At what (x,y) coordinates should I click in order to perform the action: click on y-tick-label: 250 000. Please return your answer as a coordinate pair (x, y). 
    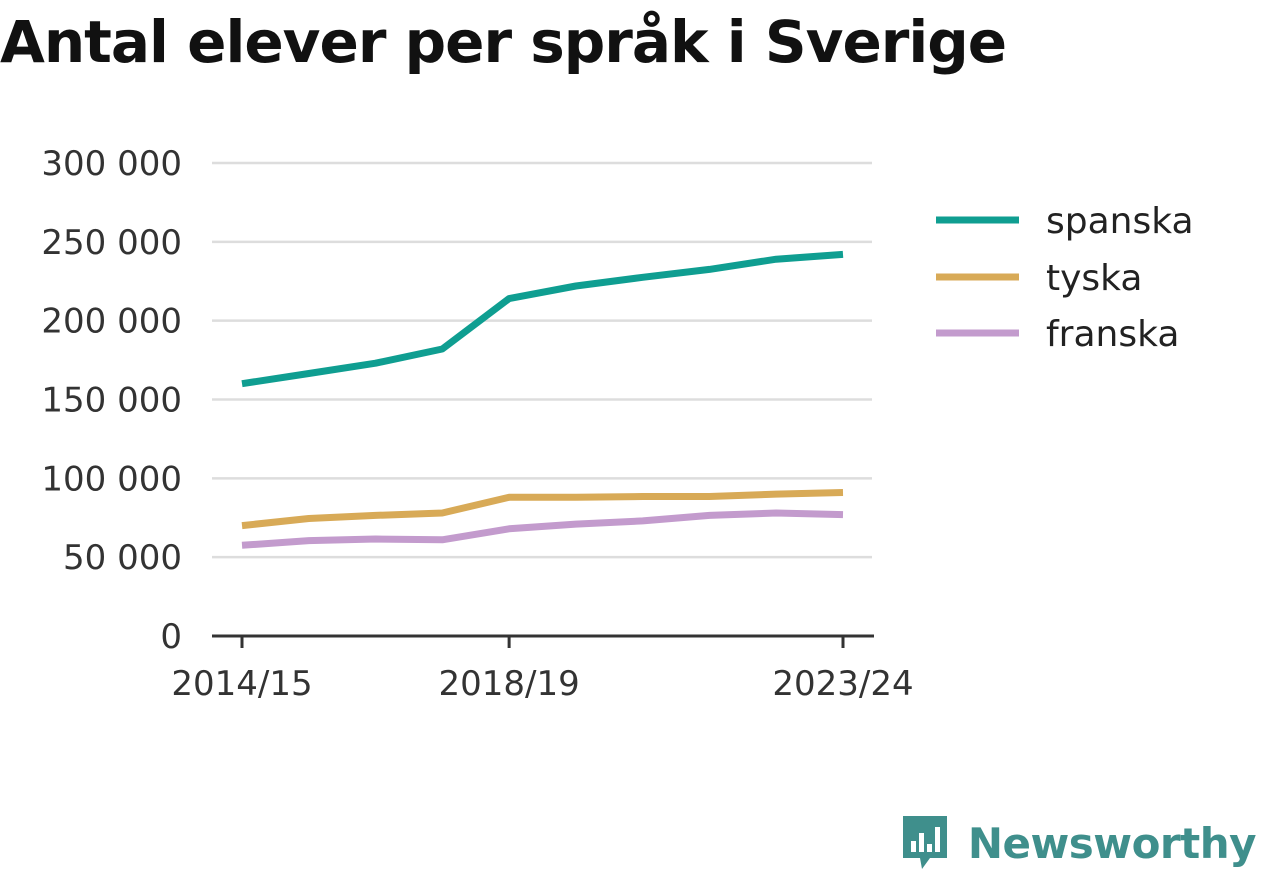
    Looking at the image, I should click on (111, 243).